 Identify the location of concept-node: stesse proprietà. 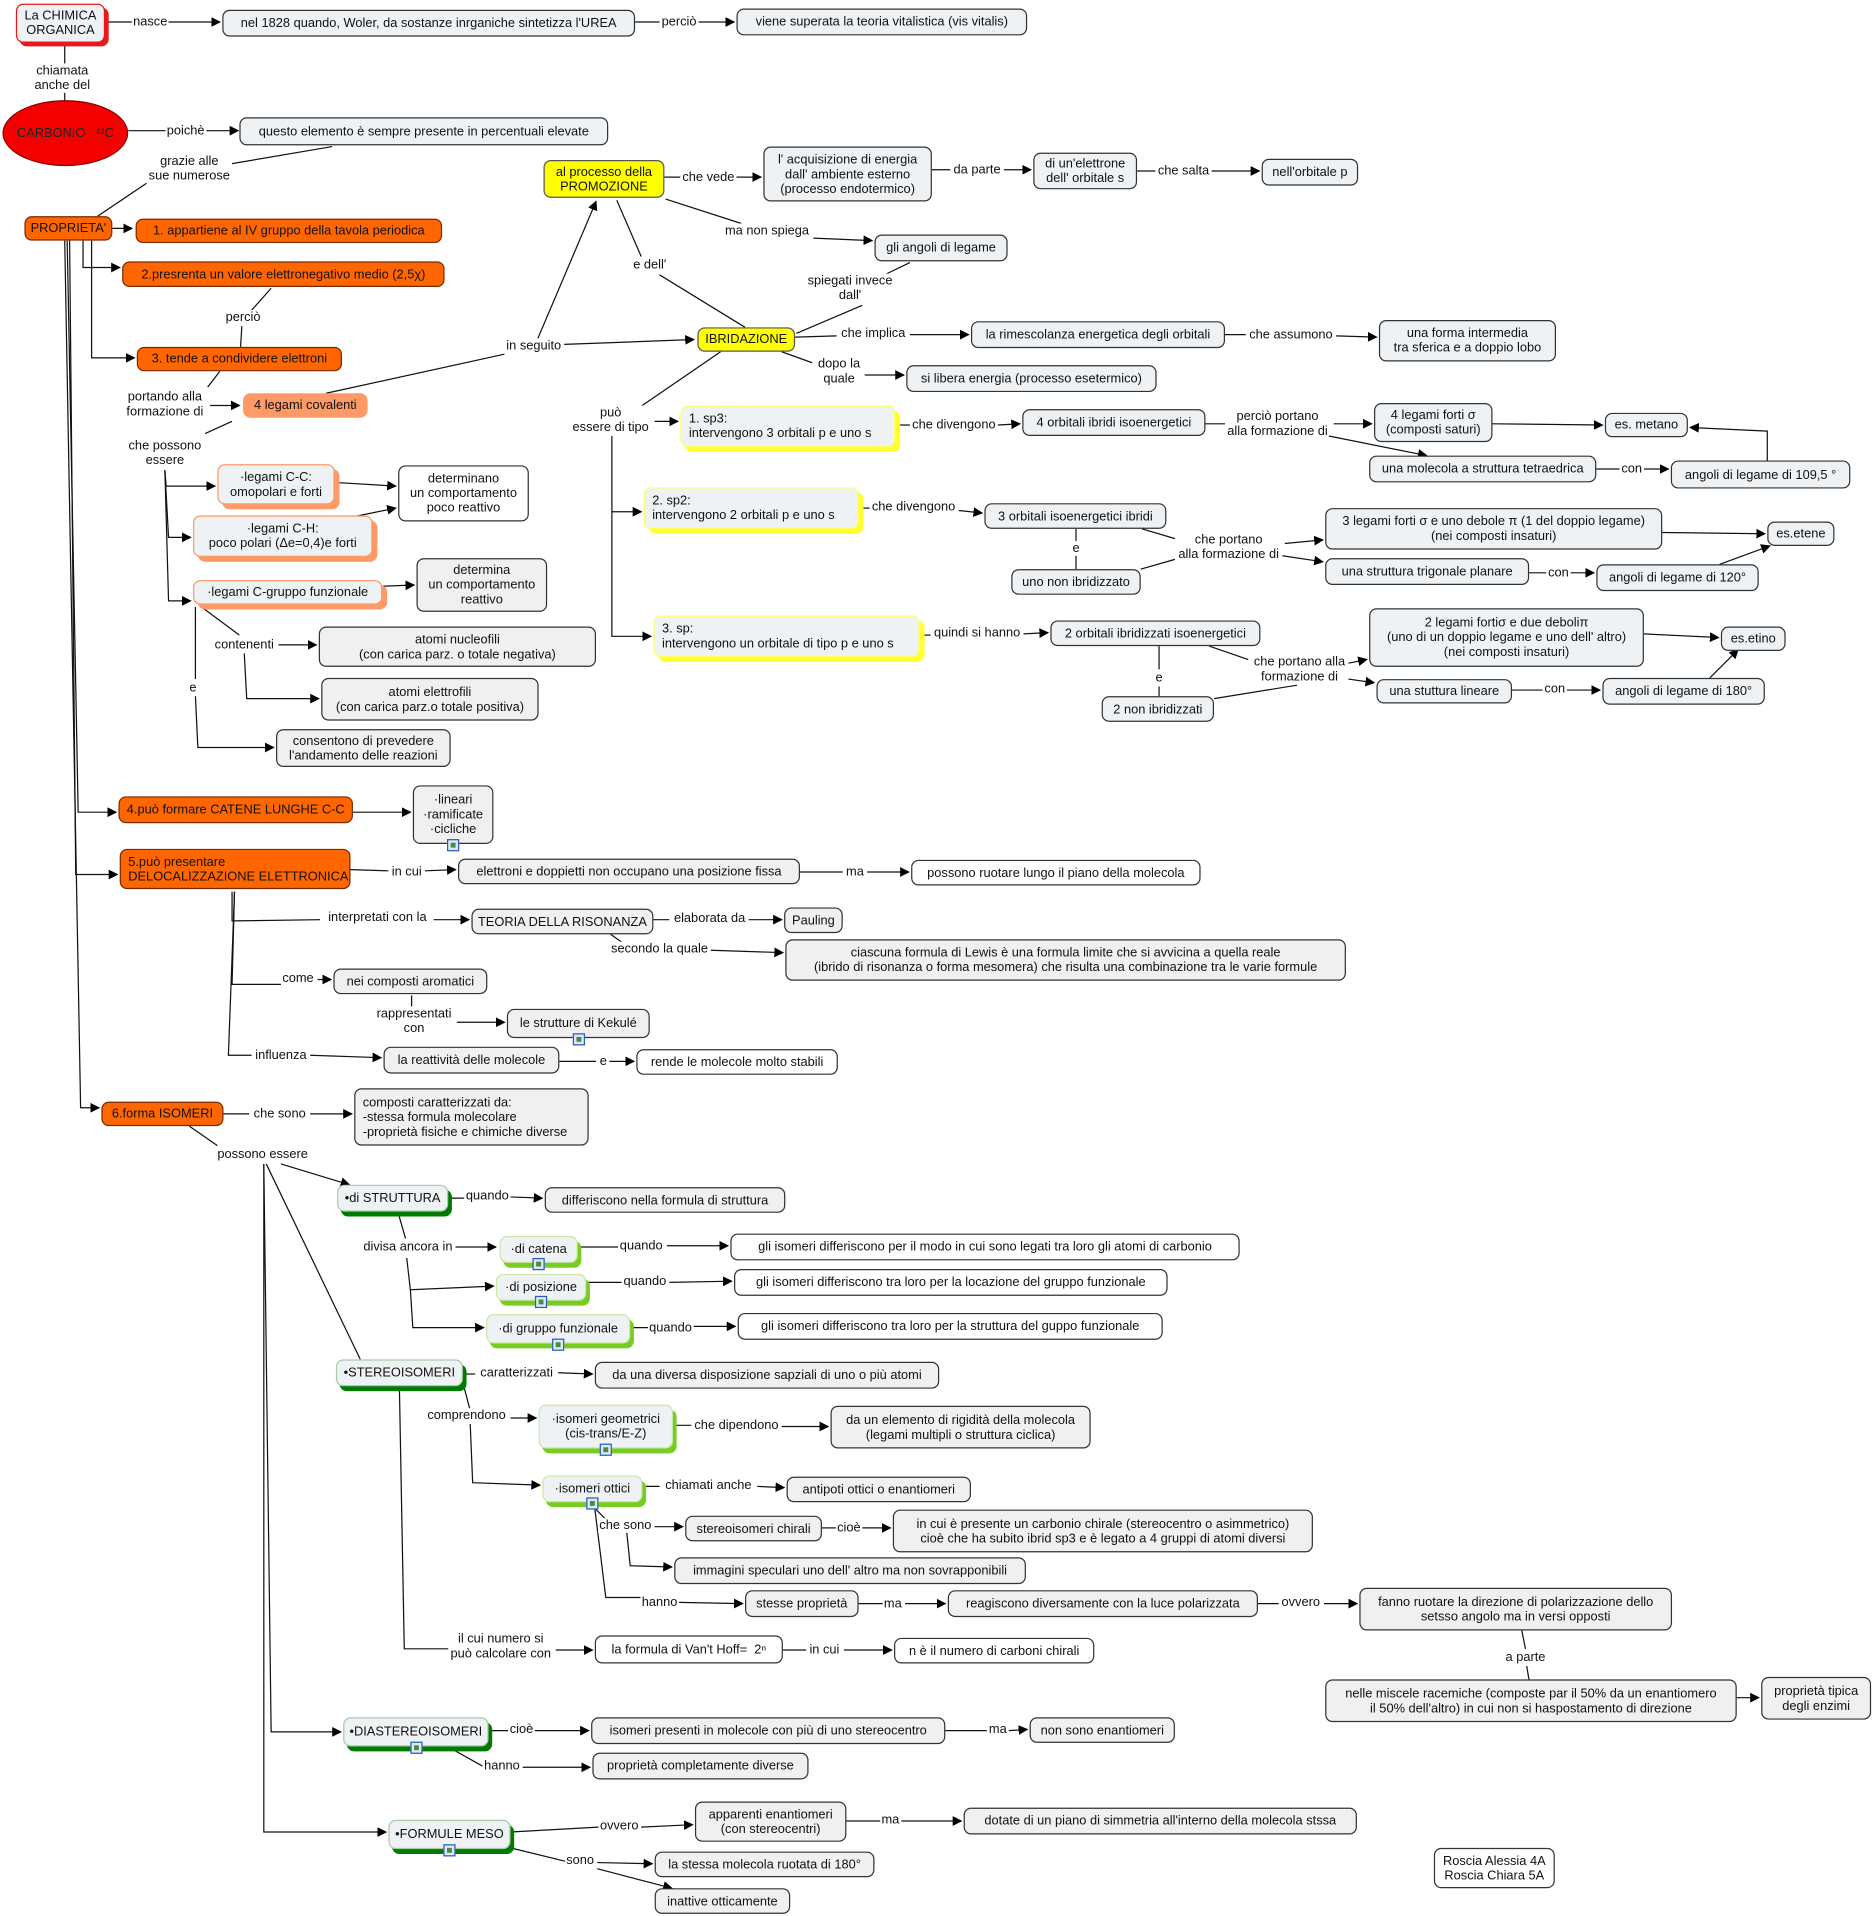
(802, 1604).